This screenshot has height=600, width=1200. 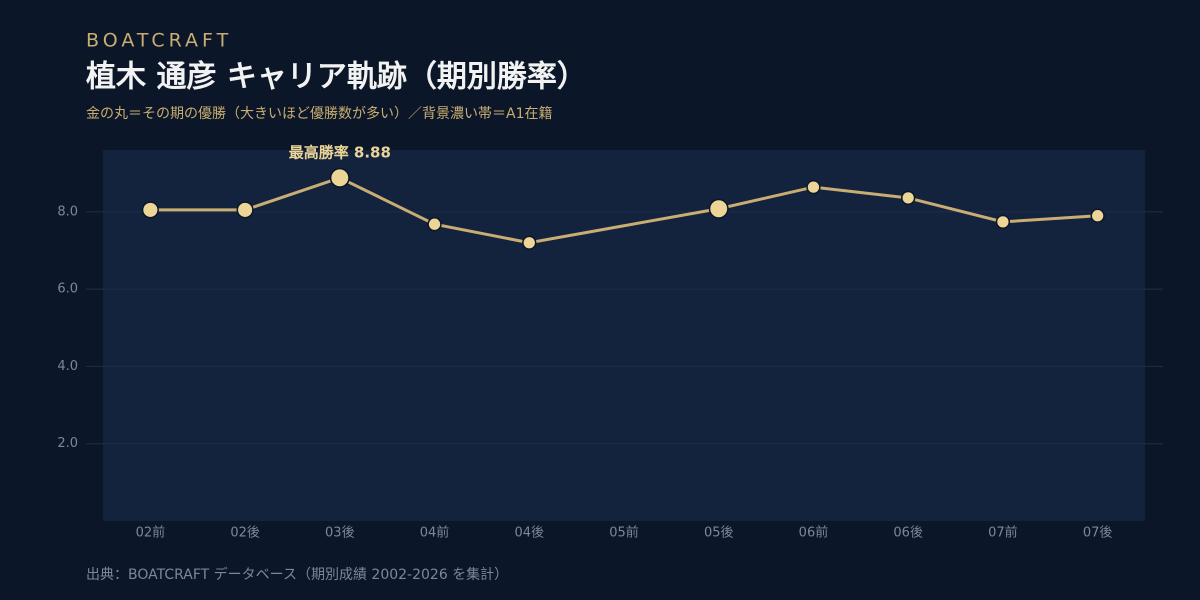 What do you see at coordinates (159, 41) in the screenshot?
I see `brand: BOATCRAFT` at bounding box center [159, 41].